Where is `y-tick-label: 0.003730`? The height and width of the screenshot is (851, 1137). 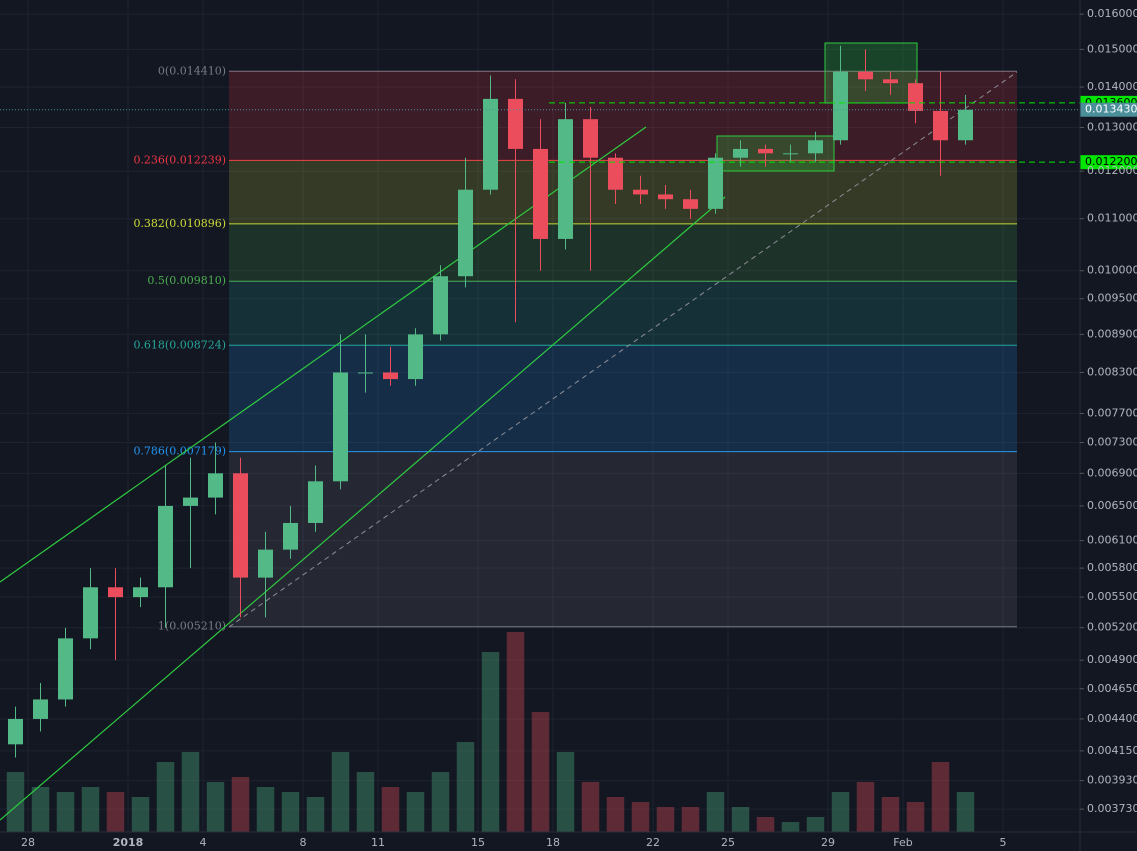
y-tick-label: 0.003730 is located at coordinates (1112, 808).